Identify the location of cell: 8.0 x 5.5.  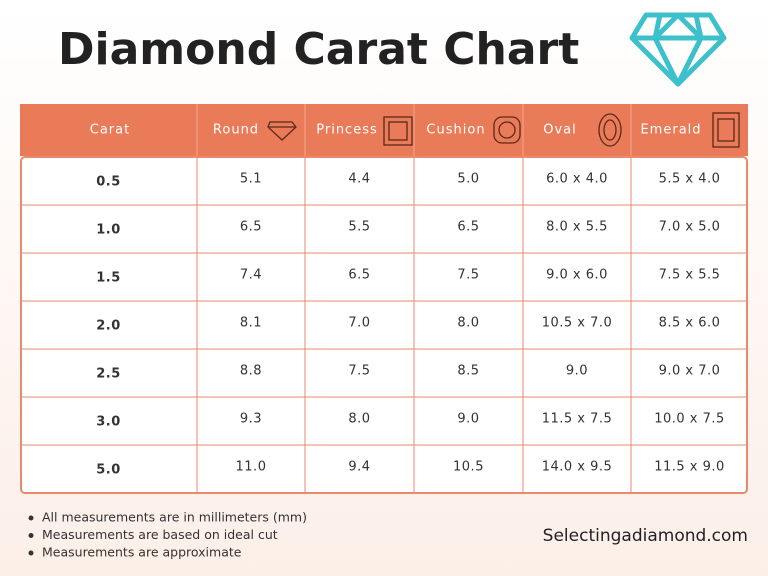
(577, 227).